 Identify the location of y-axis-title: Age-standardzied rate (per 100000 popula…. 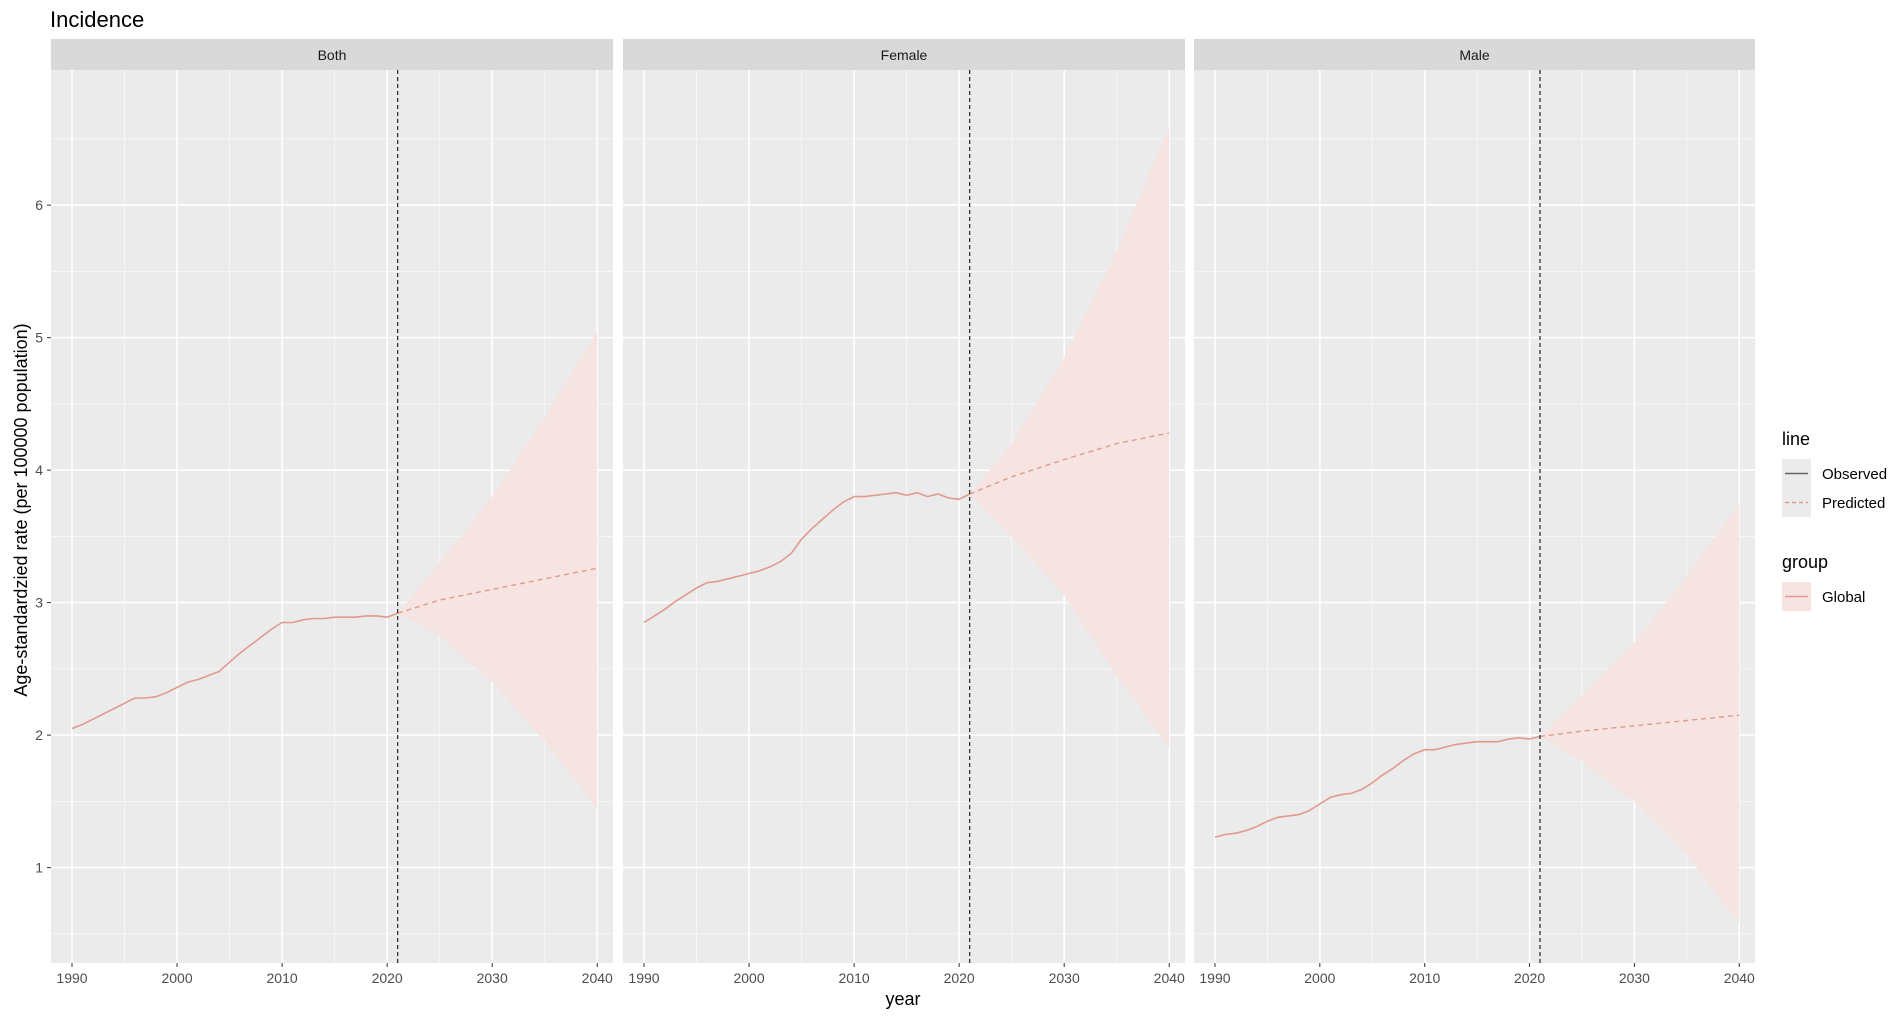
(21, 509).